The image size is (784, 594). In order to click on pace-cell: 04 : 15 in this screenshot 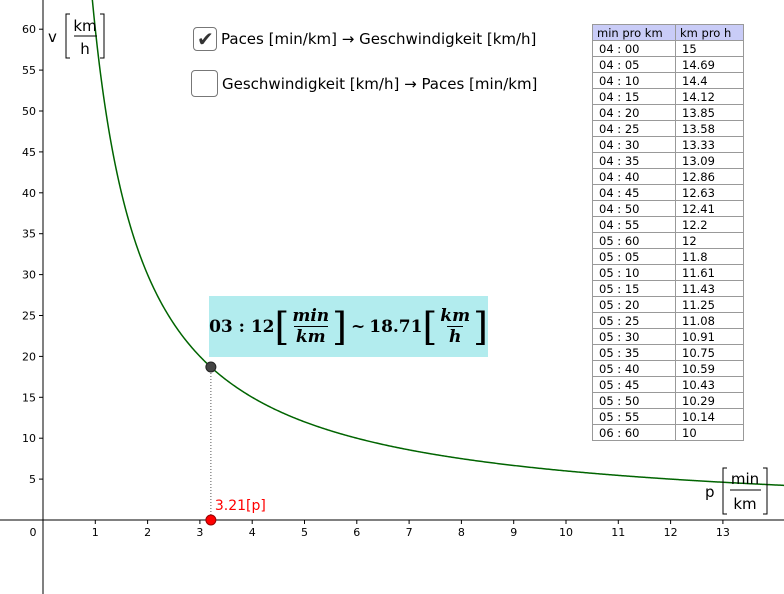, I will do `click(634, 96)`.